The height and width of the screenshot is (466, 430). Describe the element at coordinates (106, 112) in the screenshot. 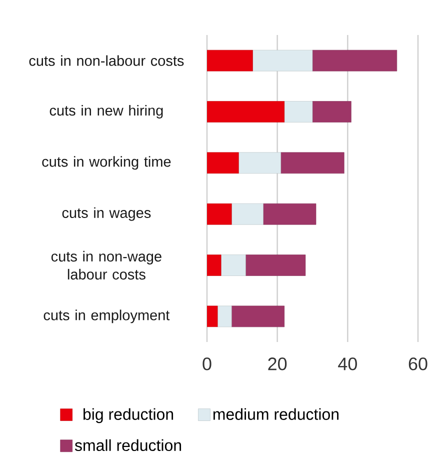

I see `y-tick-label: cuts in new hiring` at that location.